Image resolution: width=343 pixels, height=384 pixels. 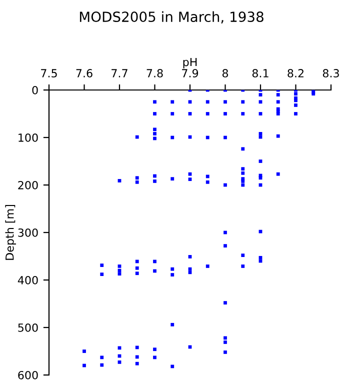 I want to click on y-tick-label: 500, so click(x=28, y=327).